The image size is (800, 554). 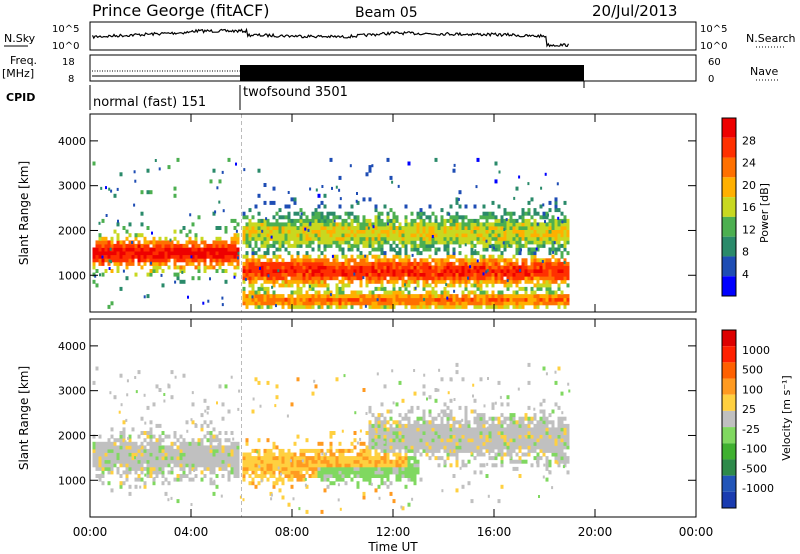 I want to click on colorbar-tick: 16, so click(x=749, y=207).